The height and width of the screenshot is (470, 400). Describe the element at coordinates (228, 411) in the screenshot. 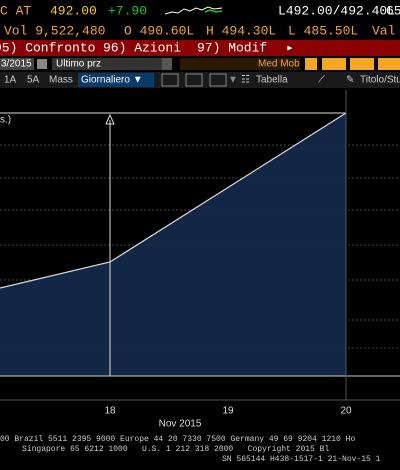

I see `x-tick-label: 19` at that location.